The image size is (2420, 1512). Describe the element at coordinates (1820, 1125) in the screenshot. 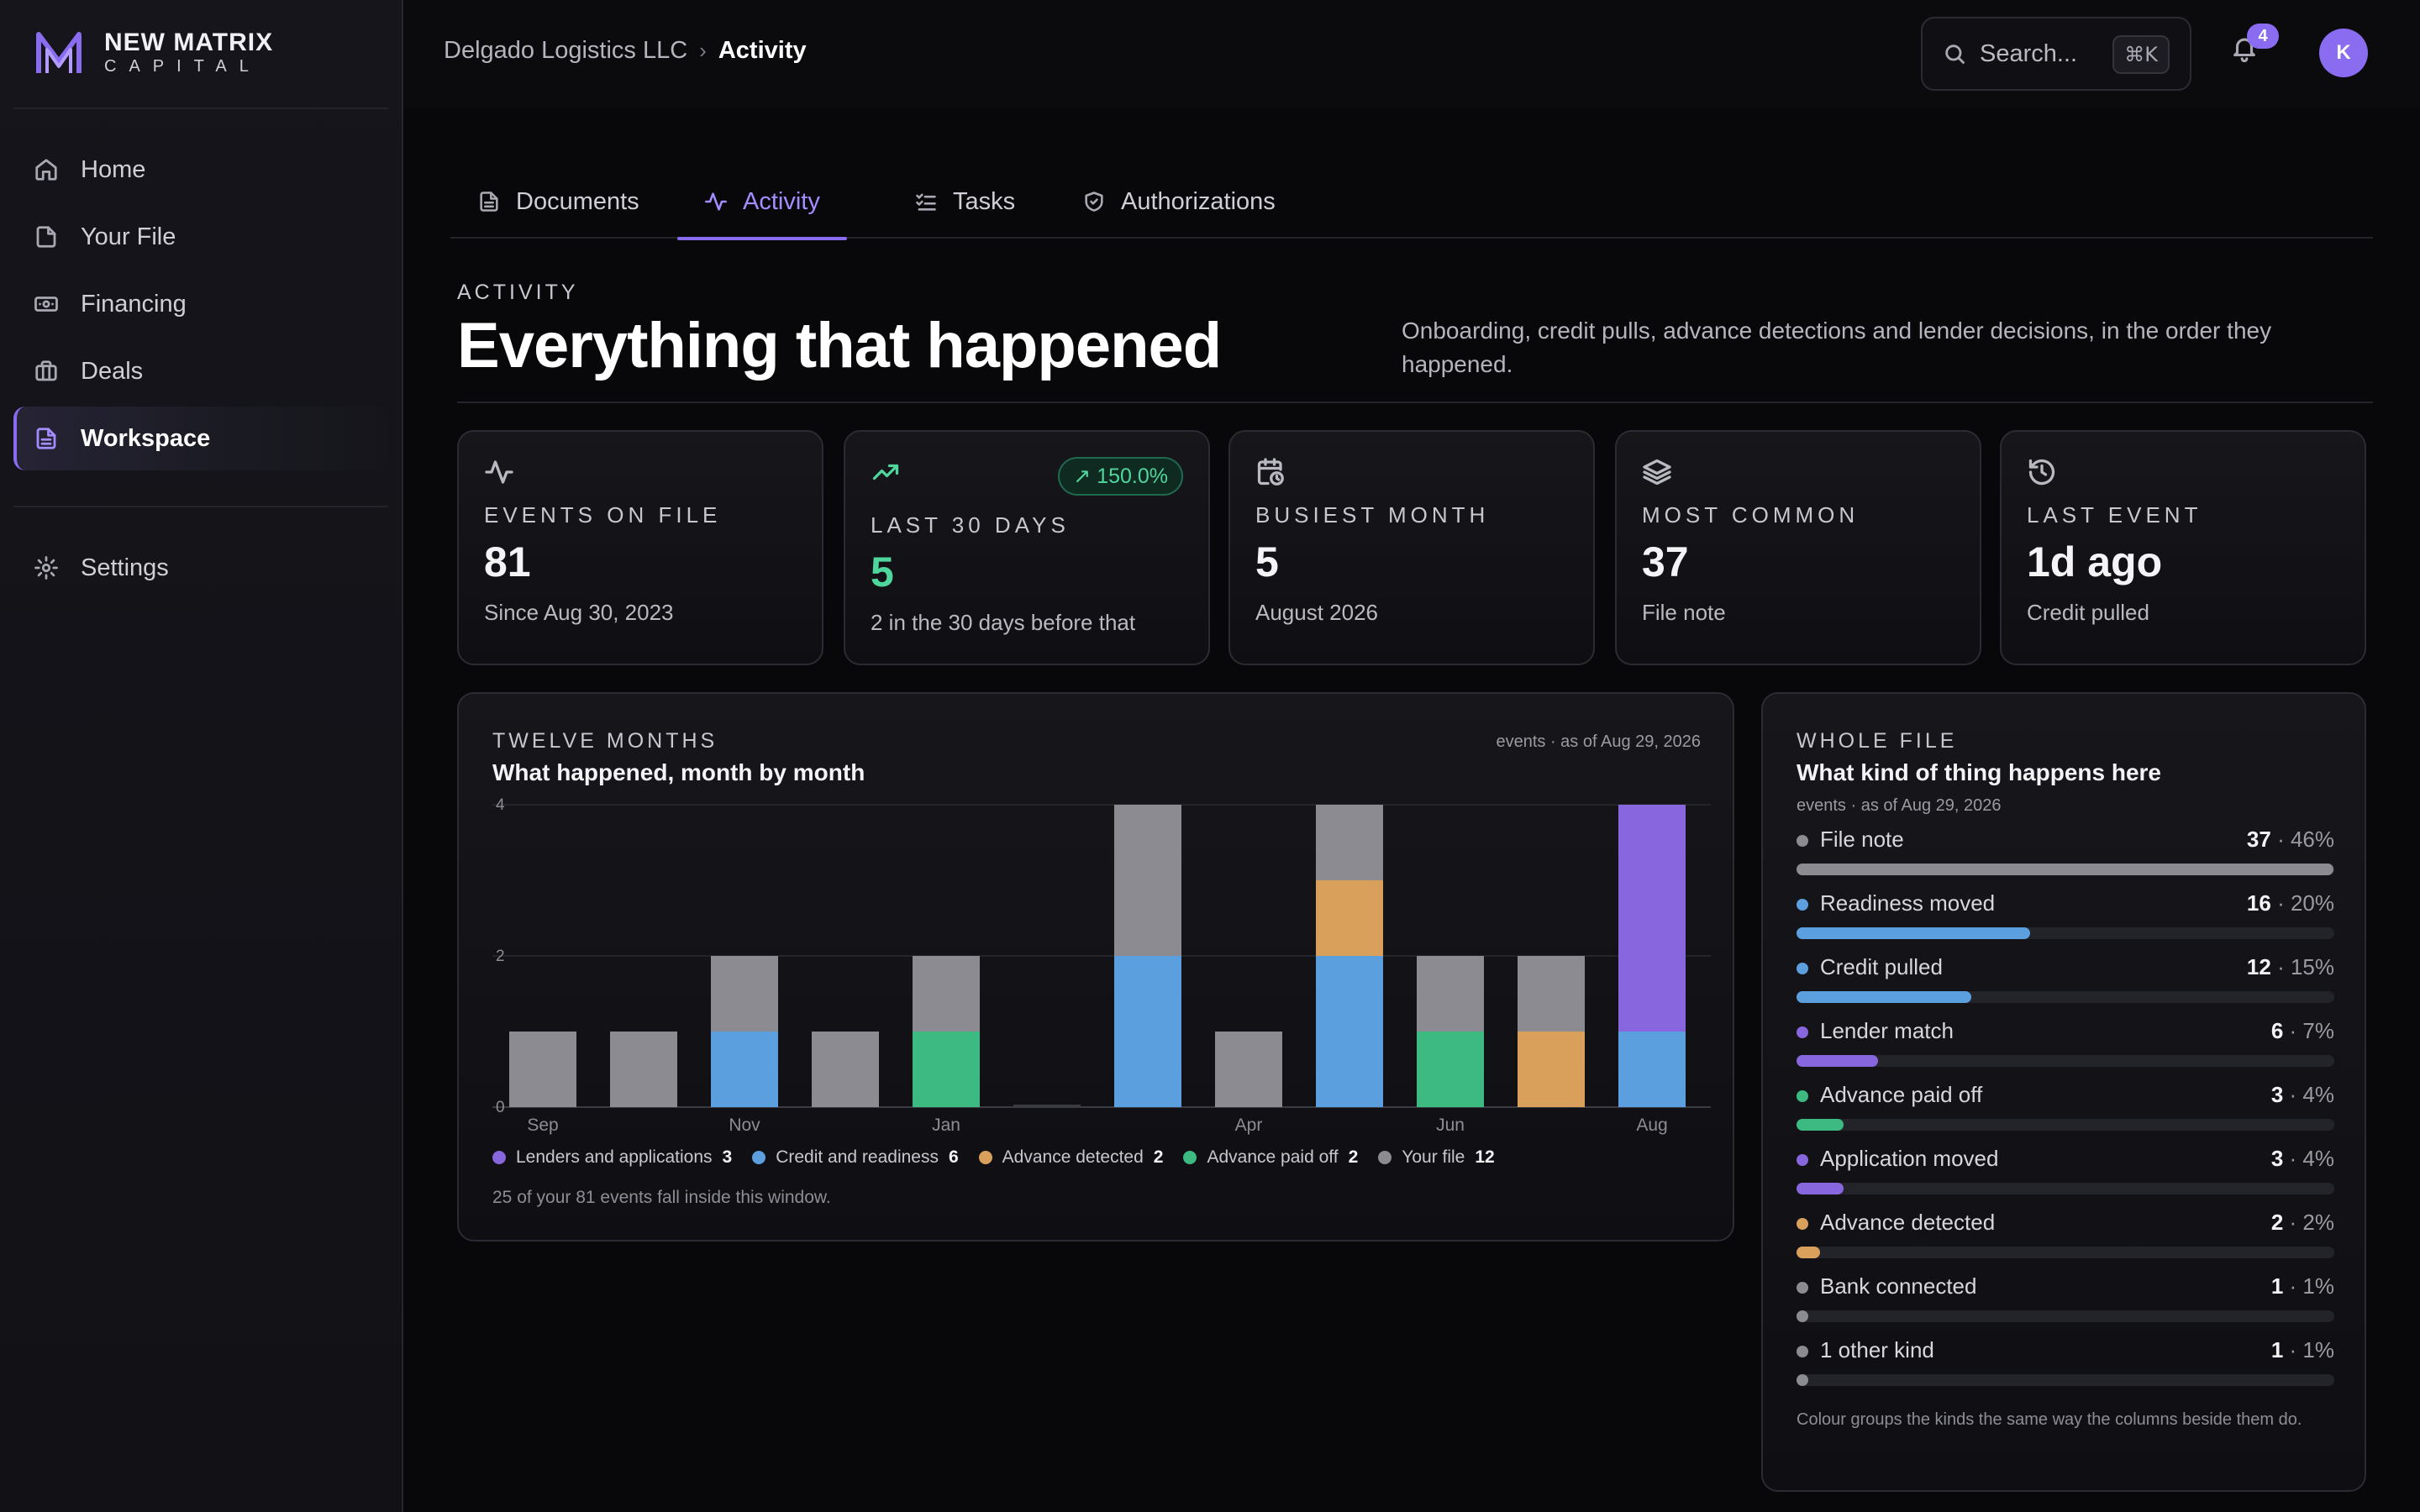

I see `kind-bar-fill` at that location.